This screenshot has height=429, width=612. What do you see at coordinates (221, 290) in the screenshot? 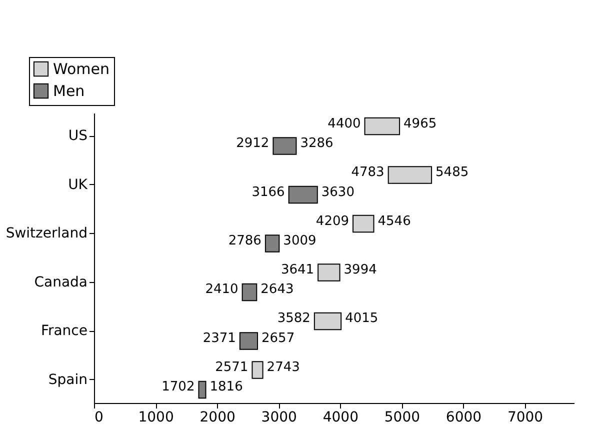
I see `annotation: 2410` at bounding box center [221, 290].